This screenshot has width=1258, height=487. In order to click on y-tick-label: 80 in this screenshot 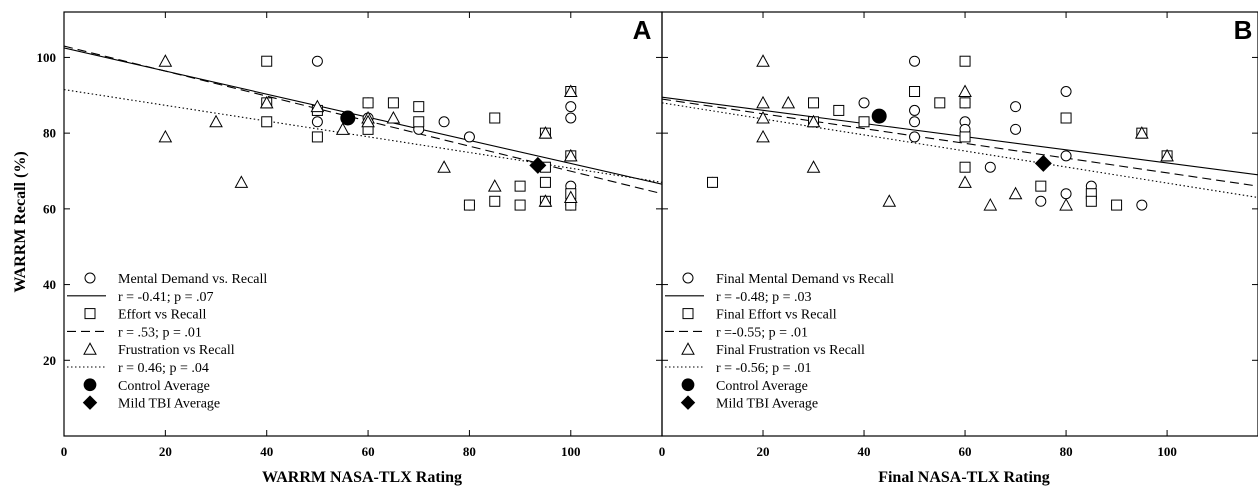, I will do `click(49, 133)`.